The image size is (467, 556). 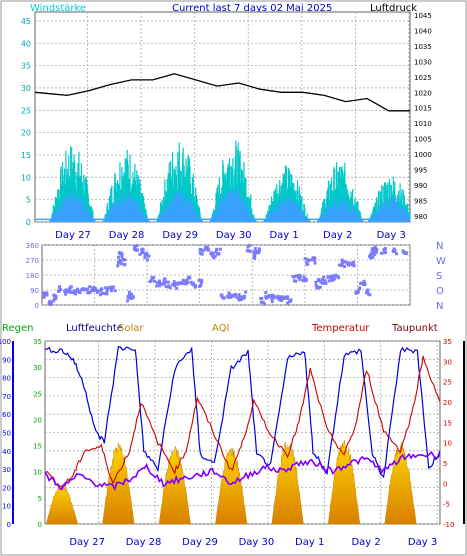 I want to click on taupunkt-line, so click(x=242, y=471).